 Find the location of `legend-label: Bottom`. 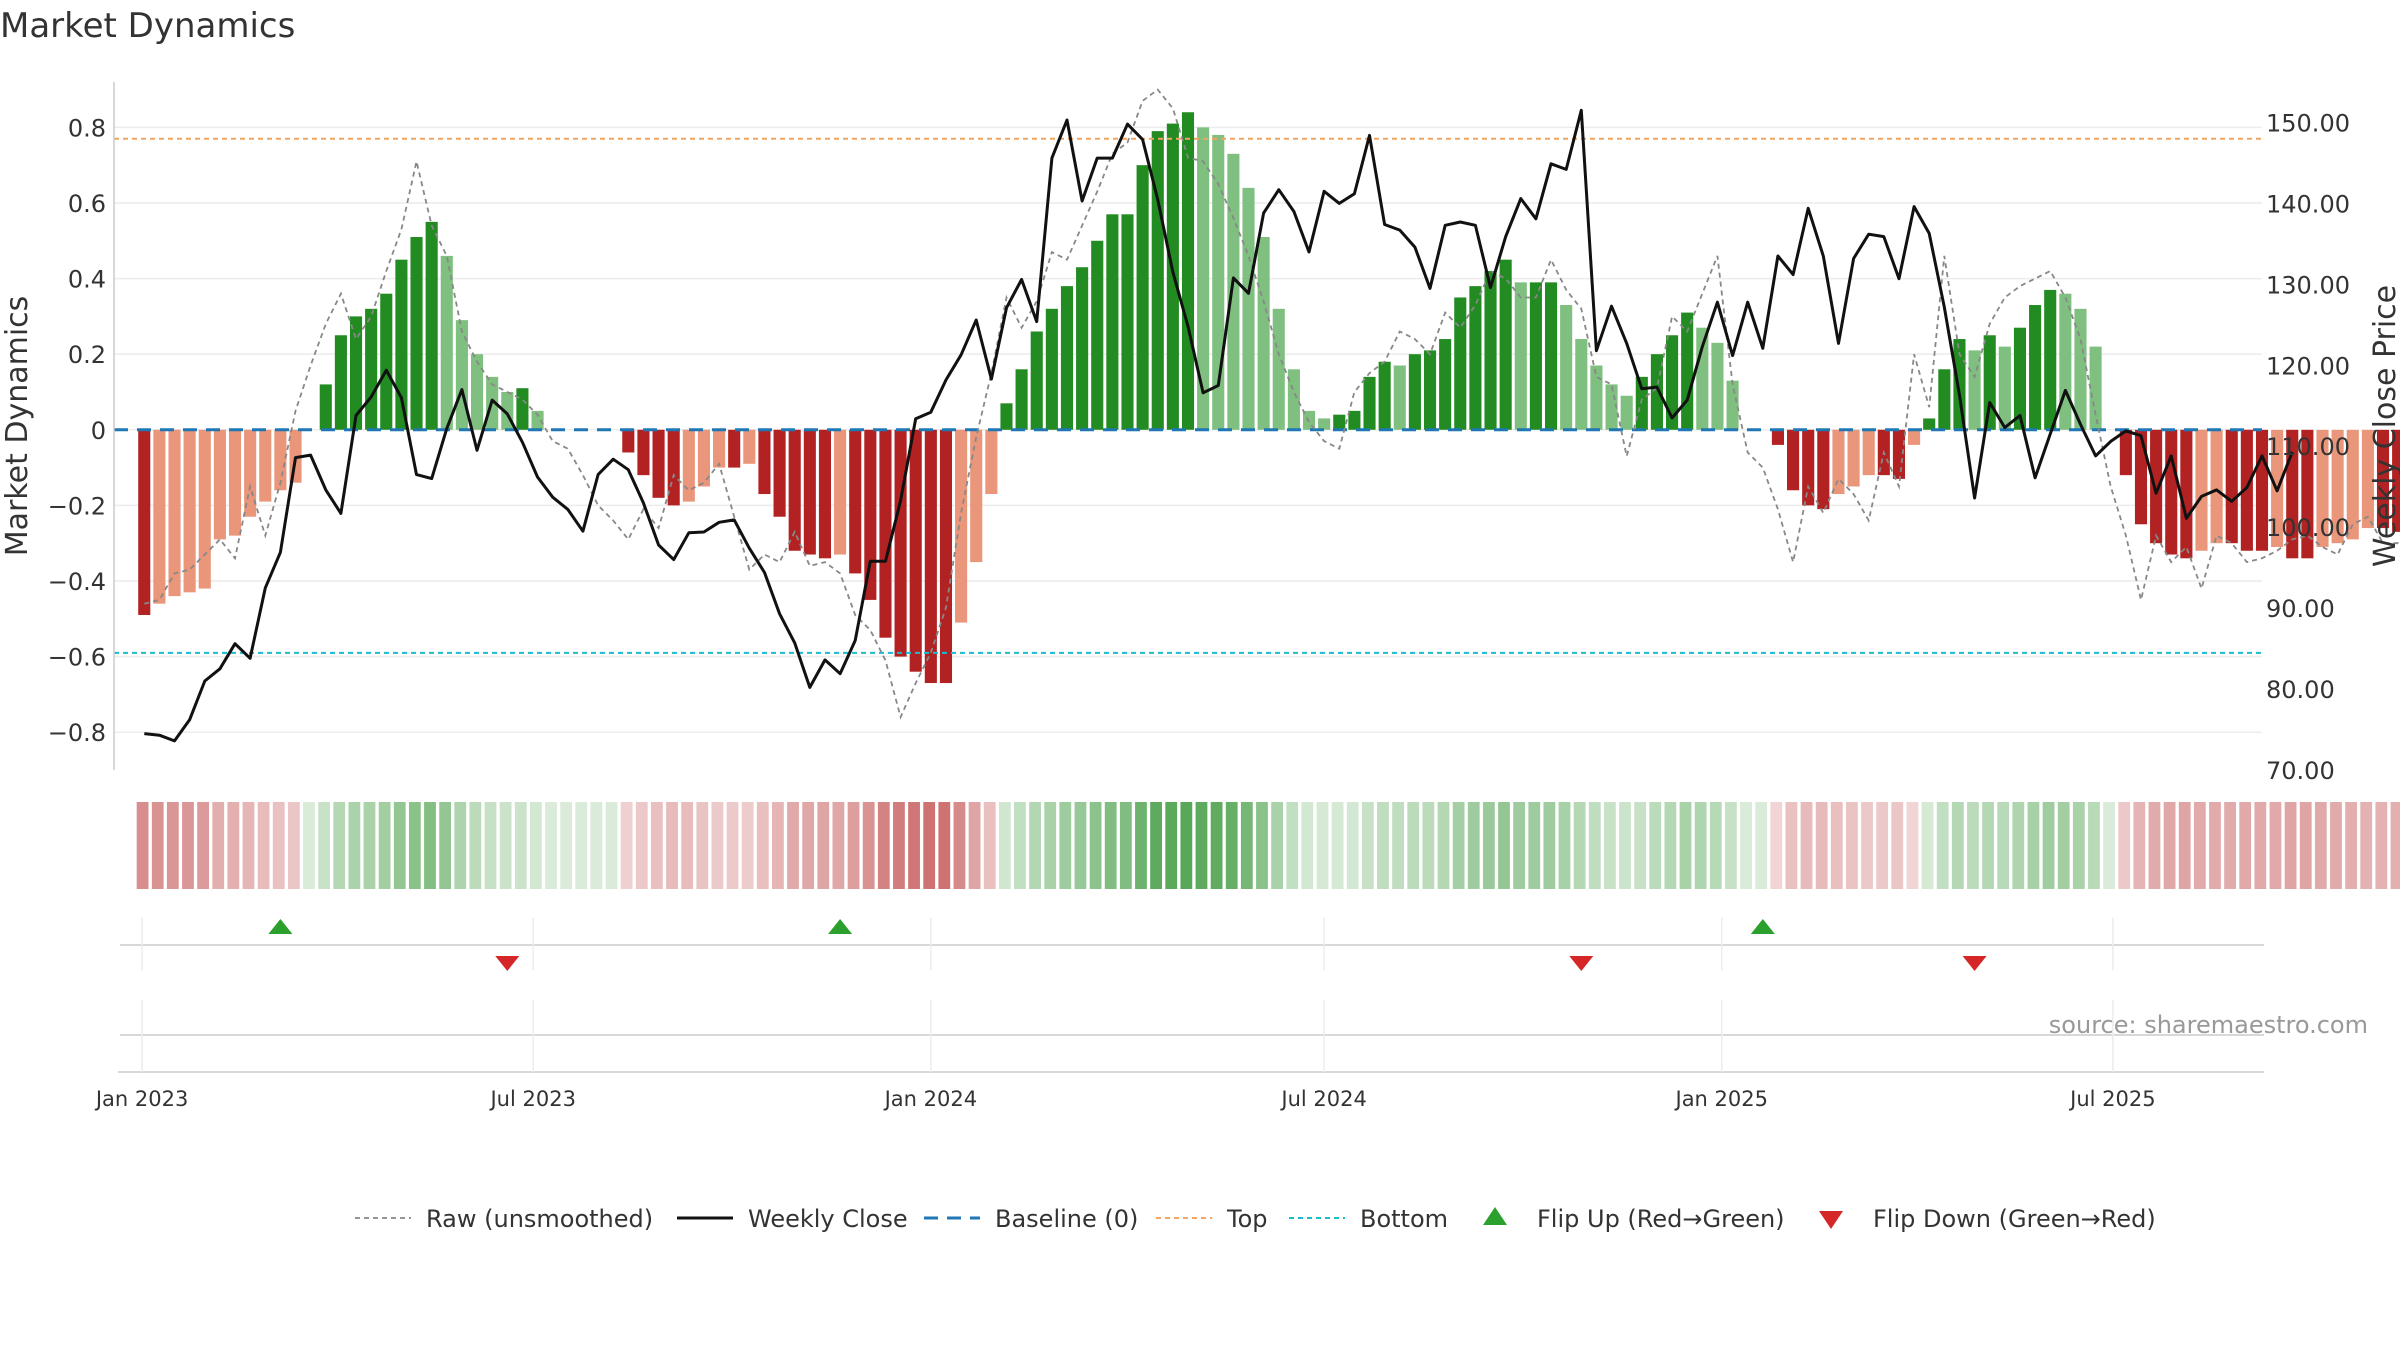

legend-label: Bottom is located at coordinates (1404, 1219).